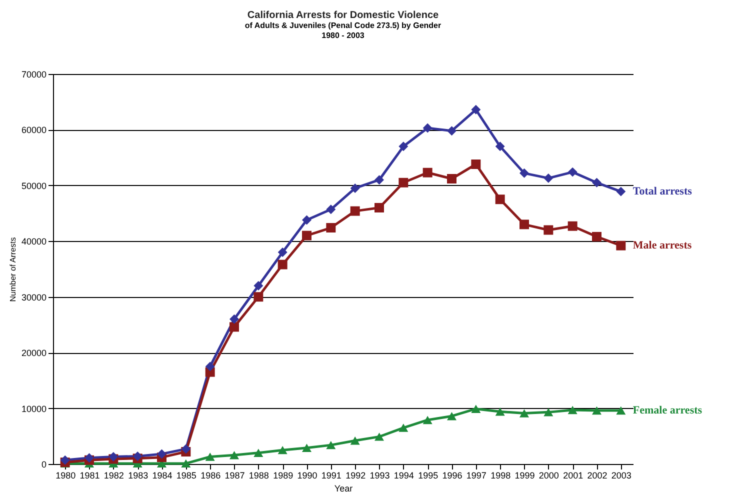  I want to click on x-tick-label: 1980, so click(66, 475).